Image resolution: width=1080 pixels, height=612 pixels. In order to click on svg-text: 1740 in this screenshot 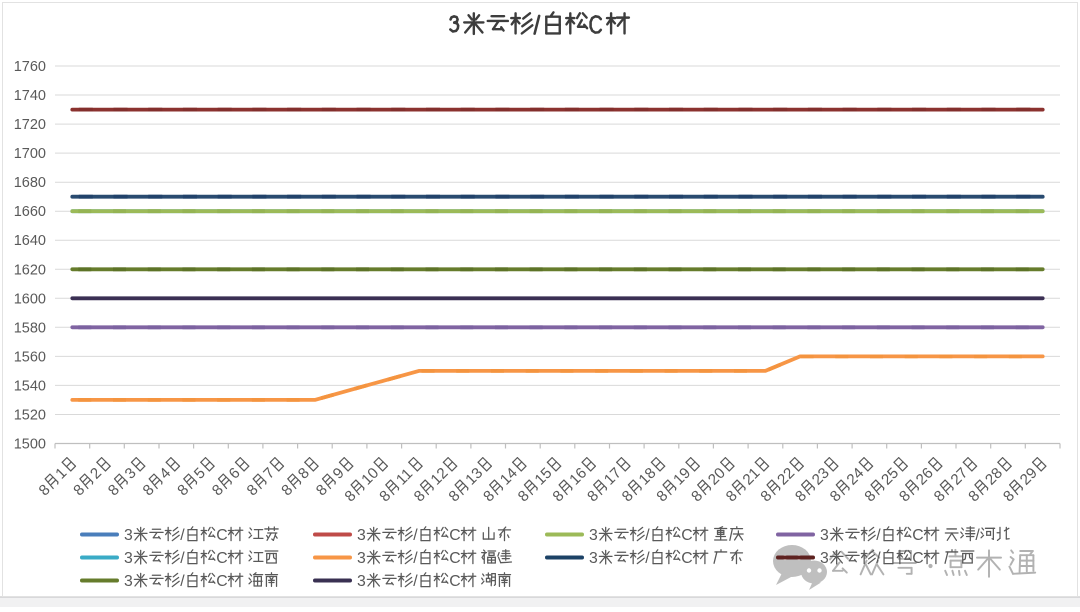, I will do `click(30, 96)`.